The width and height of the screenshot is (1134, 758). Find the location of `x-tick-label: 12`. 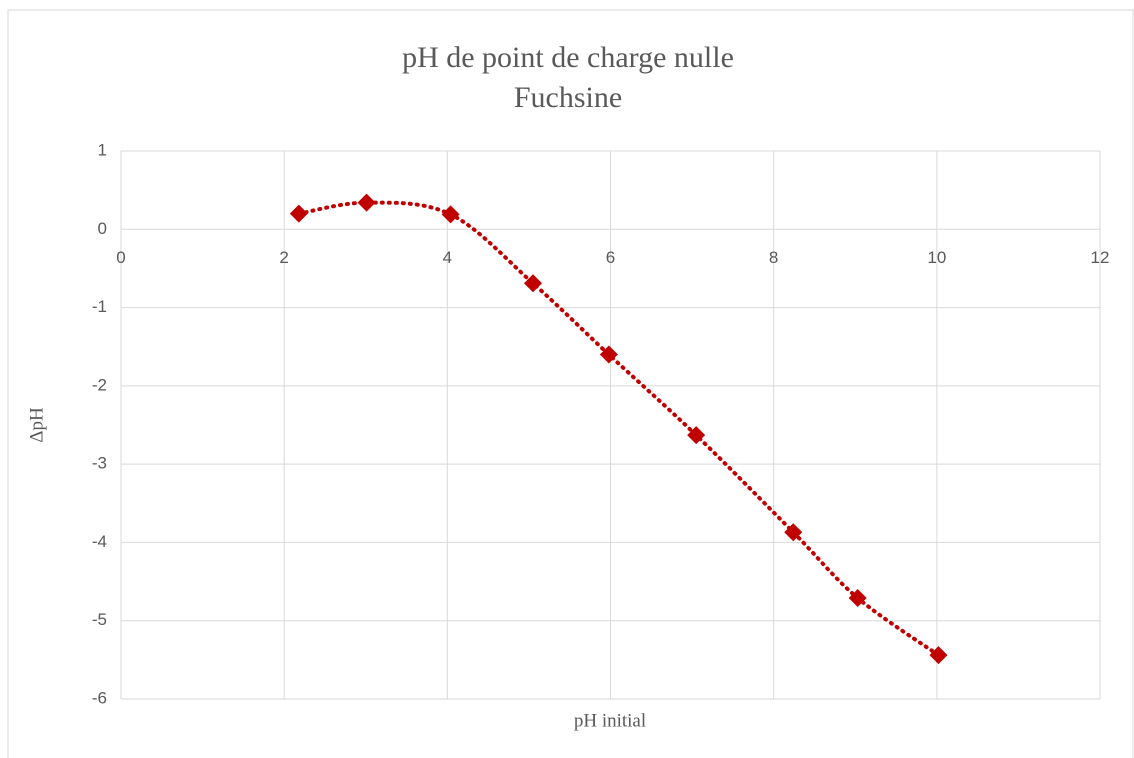

x-tick-label: 12 is located at coordinates (1100, 257).